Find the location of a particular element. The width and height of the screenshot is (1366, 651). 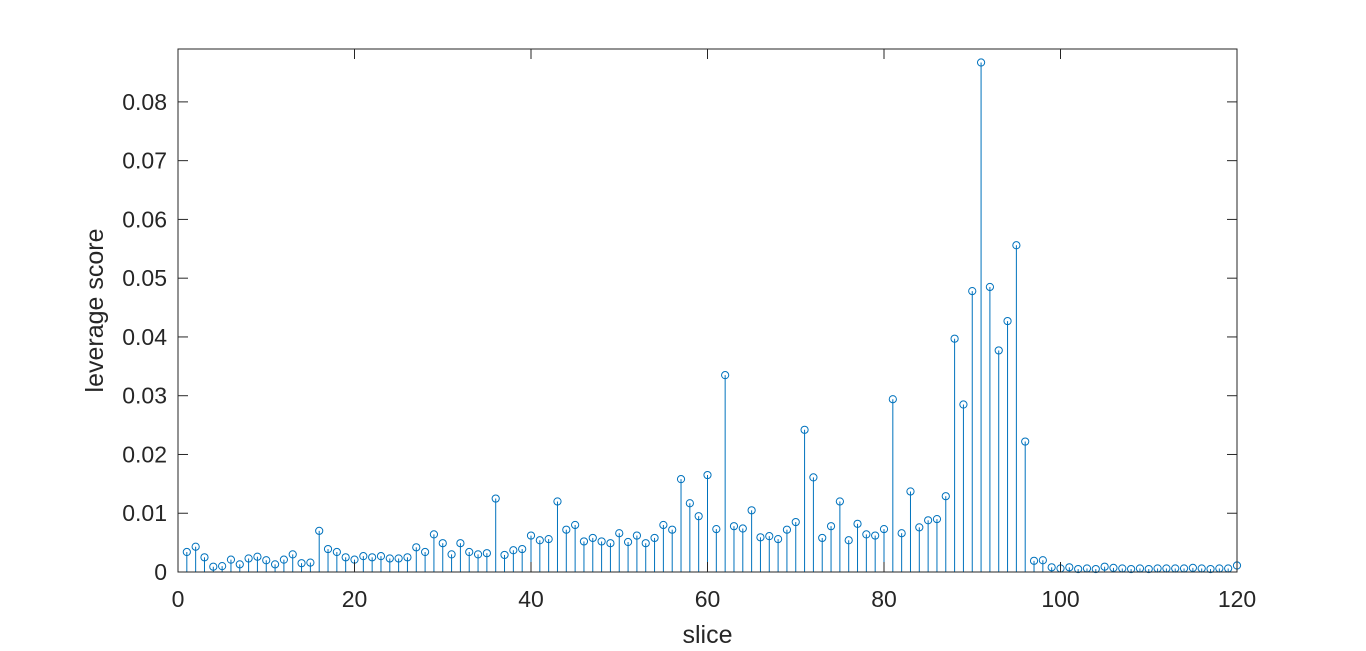

y-tick-label: 0.06 is located at coordinates (144, 219).